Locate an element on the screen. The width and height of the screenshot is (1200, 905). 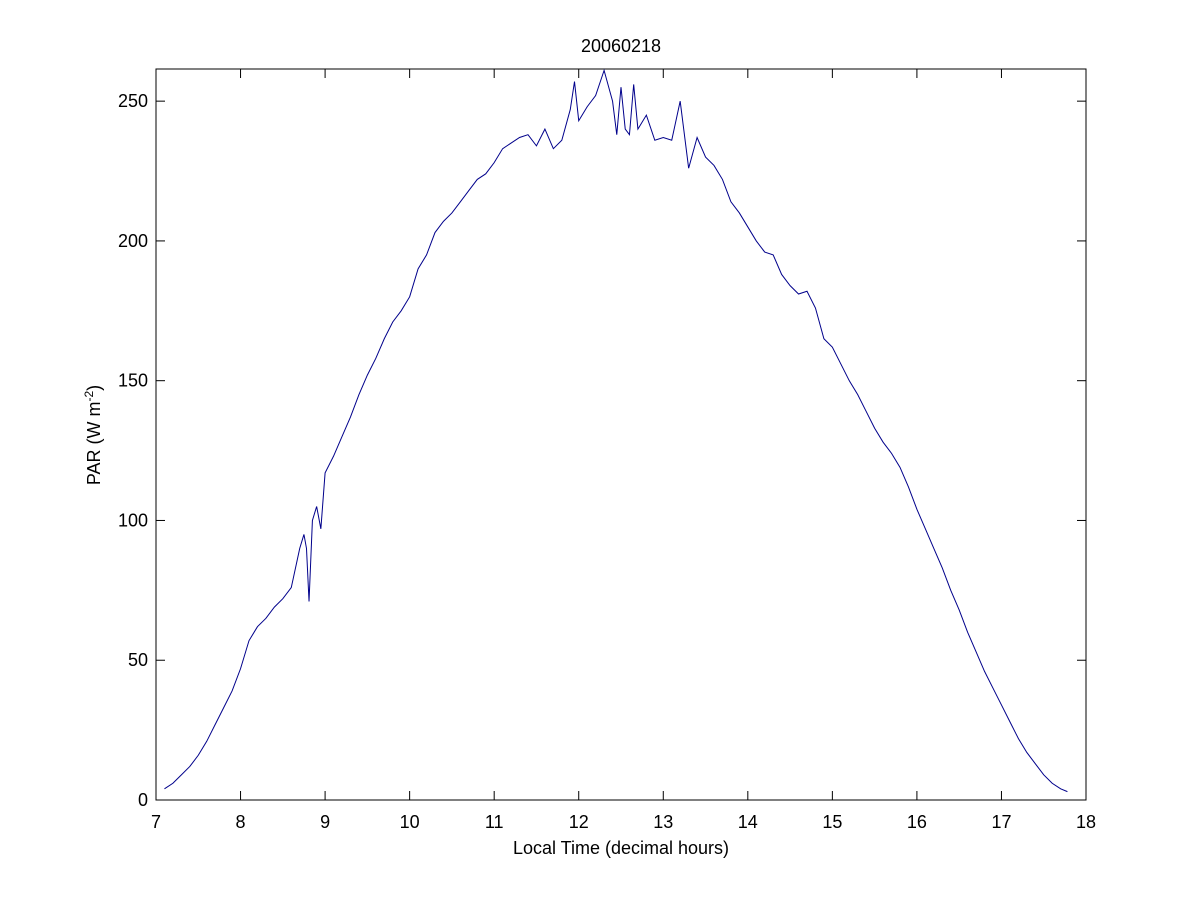
y-tick-label: 100 is located at coordinates (133, 520).